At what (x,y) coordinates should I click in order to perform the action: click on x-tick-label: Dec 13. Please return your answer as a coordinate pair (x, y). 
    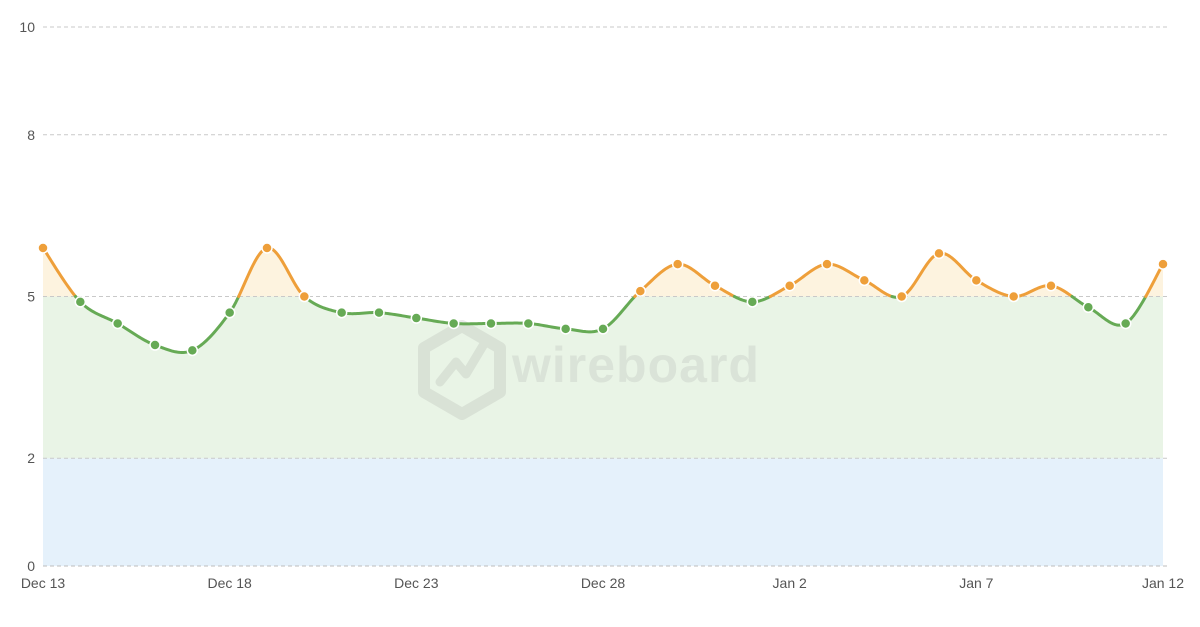
    Looking at the image, I should click on (43, 583).